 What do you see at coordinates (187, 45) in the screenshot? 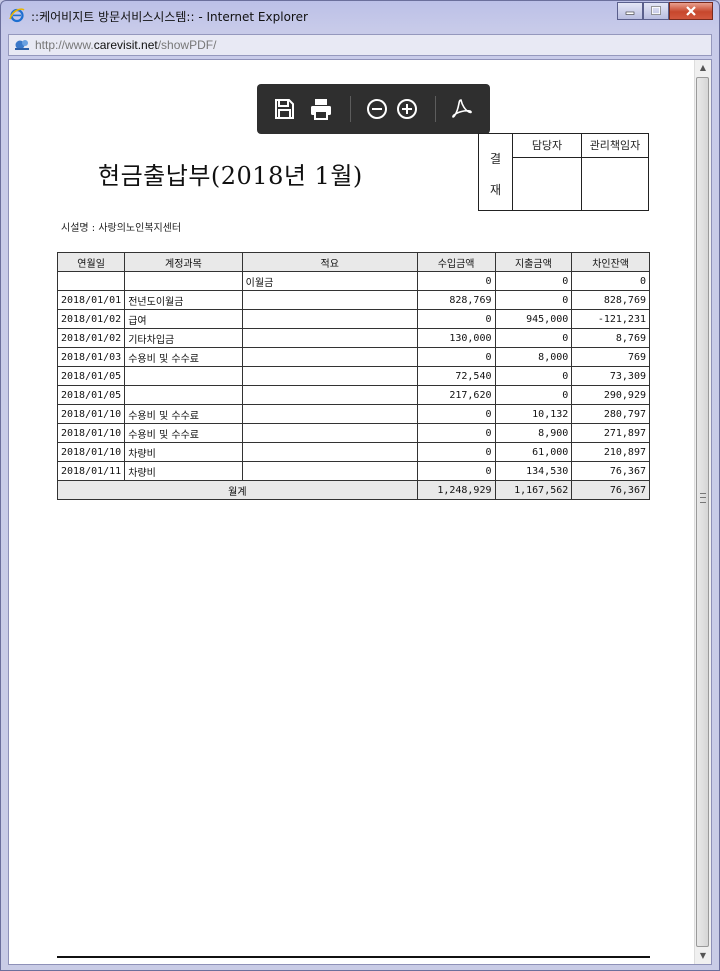
I see `url-path: /showPDF/` at bounding box center [187, 45].